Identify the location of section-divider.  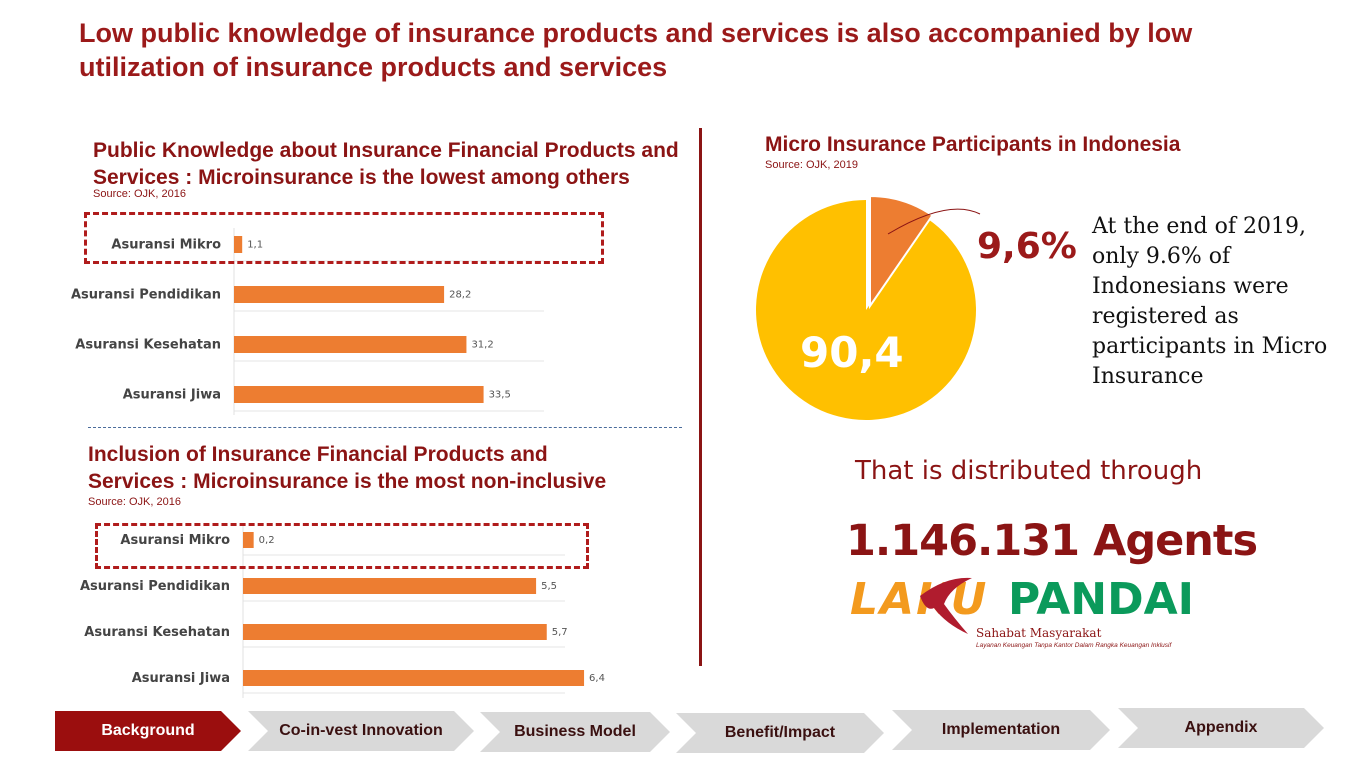
(385, 427).